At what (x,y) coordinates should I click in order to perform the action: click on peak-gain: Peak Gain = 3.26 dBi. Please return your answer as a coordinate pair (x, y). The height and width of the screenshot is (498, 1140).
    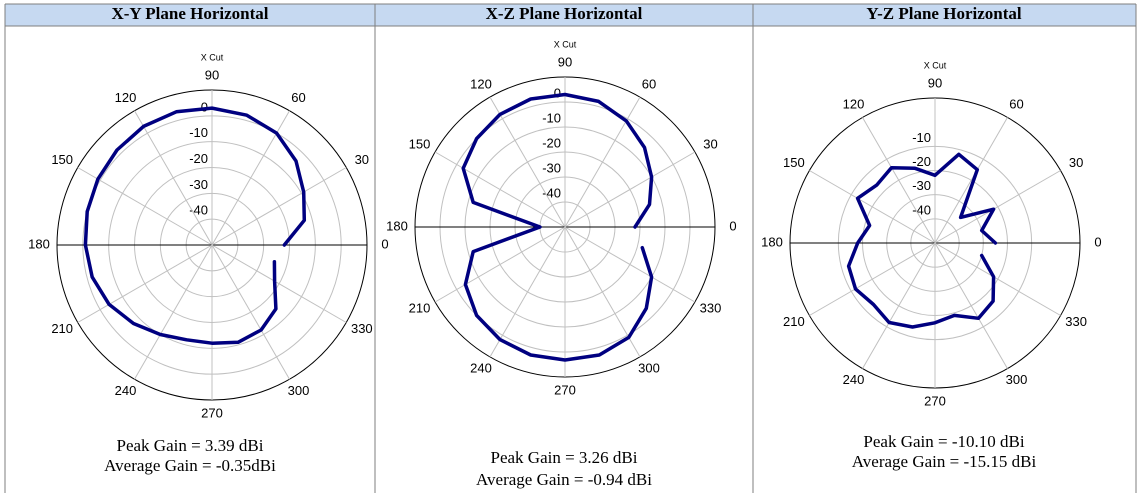
    Looking at the image, I should click on (564, 457).